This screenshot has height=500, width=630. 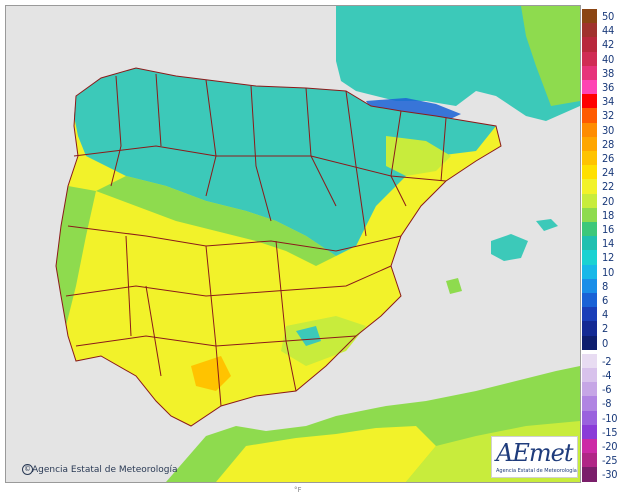 I want to click on legend-label: -15, so click(x=610, y=432).